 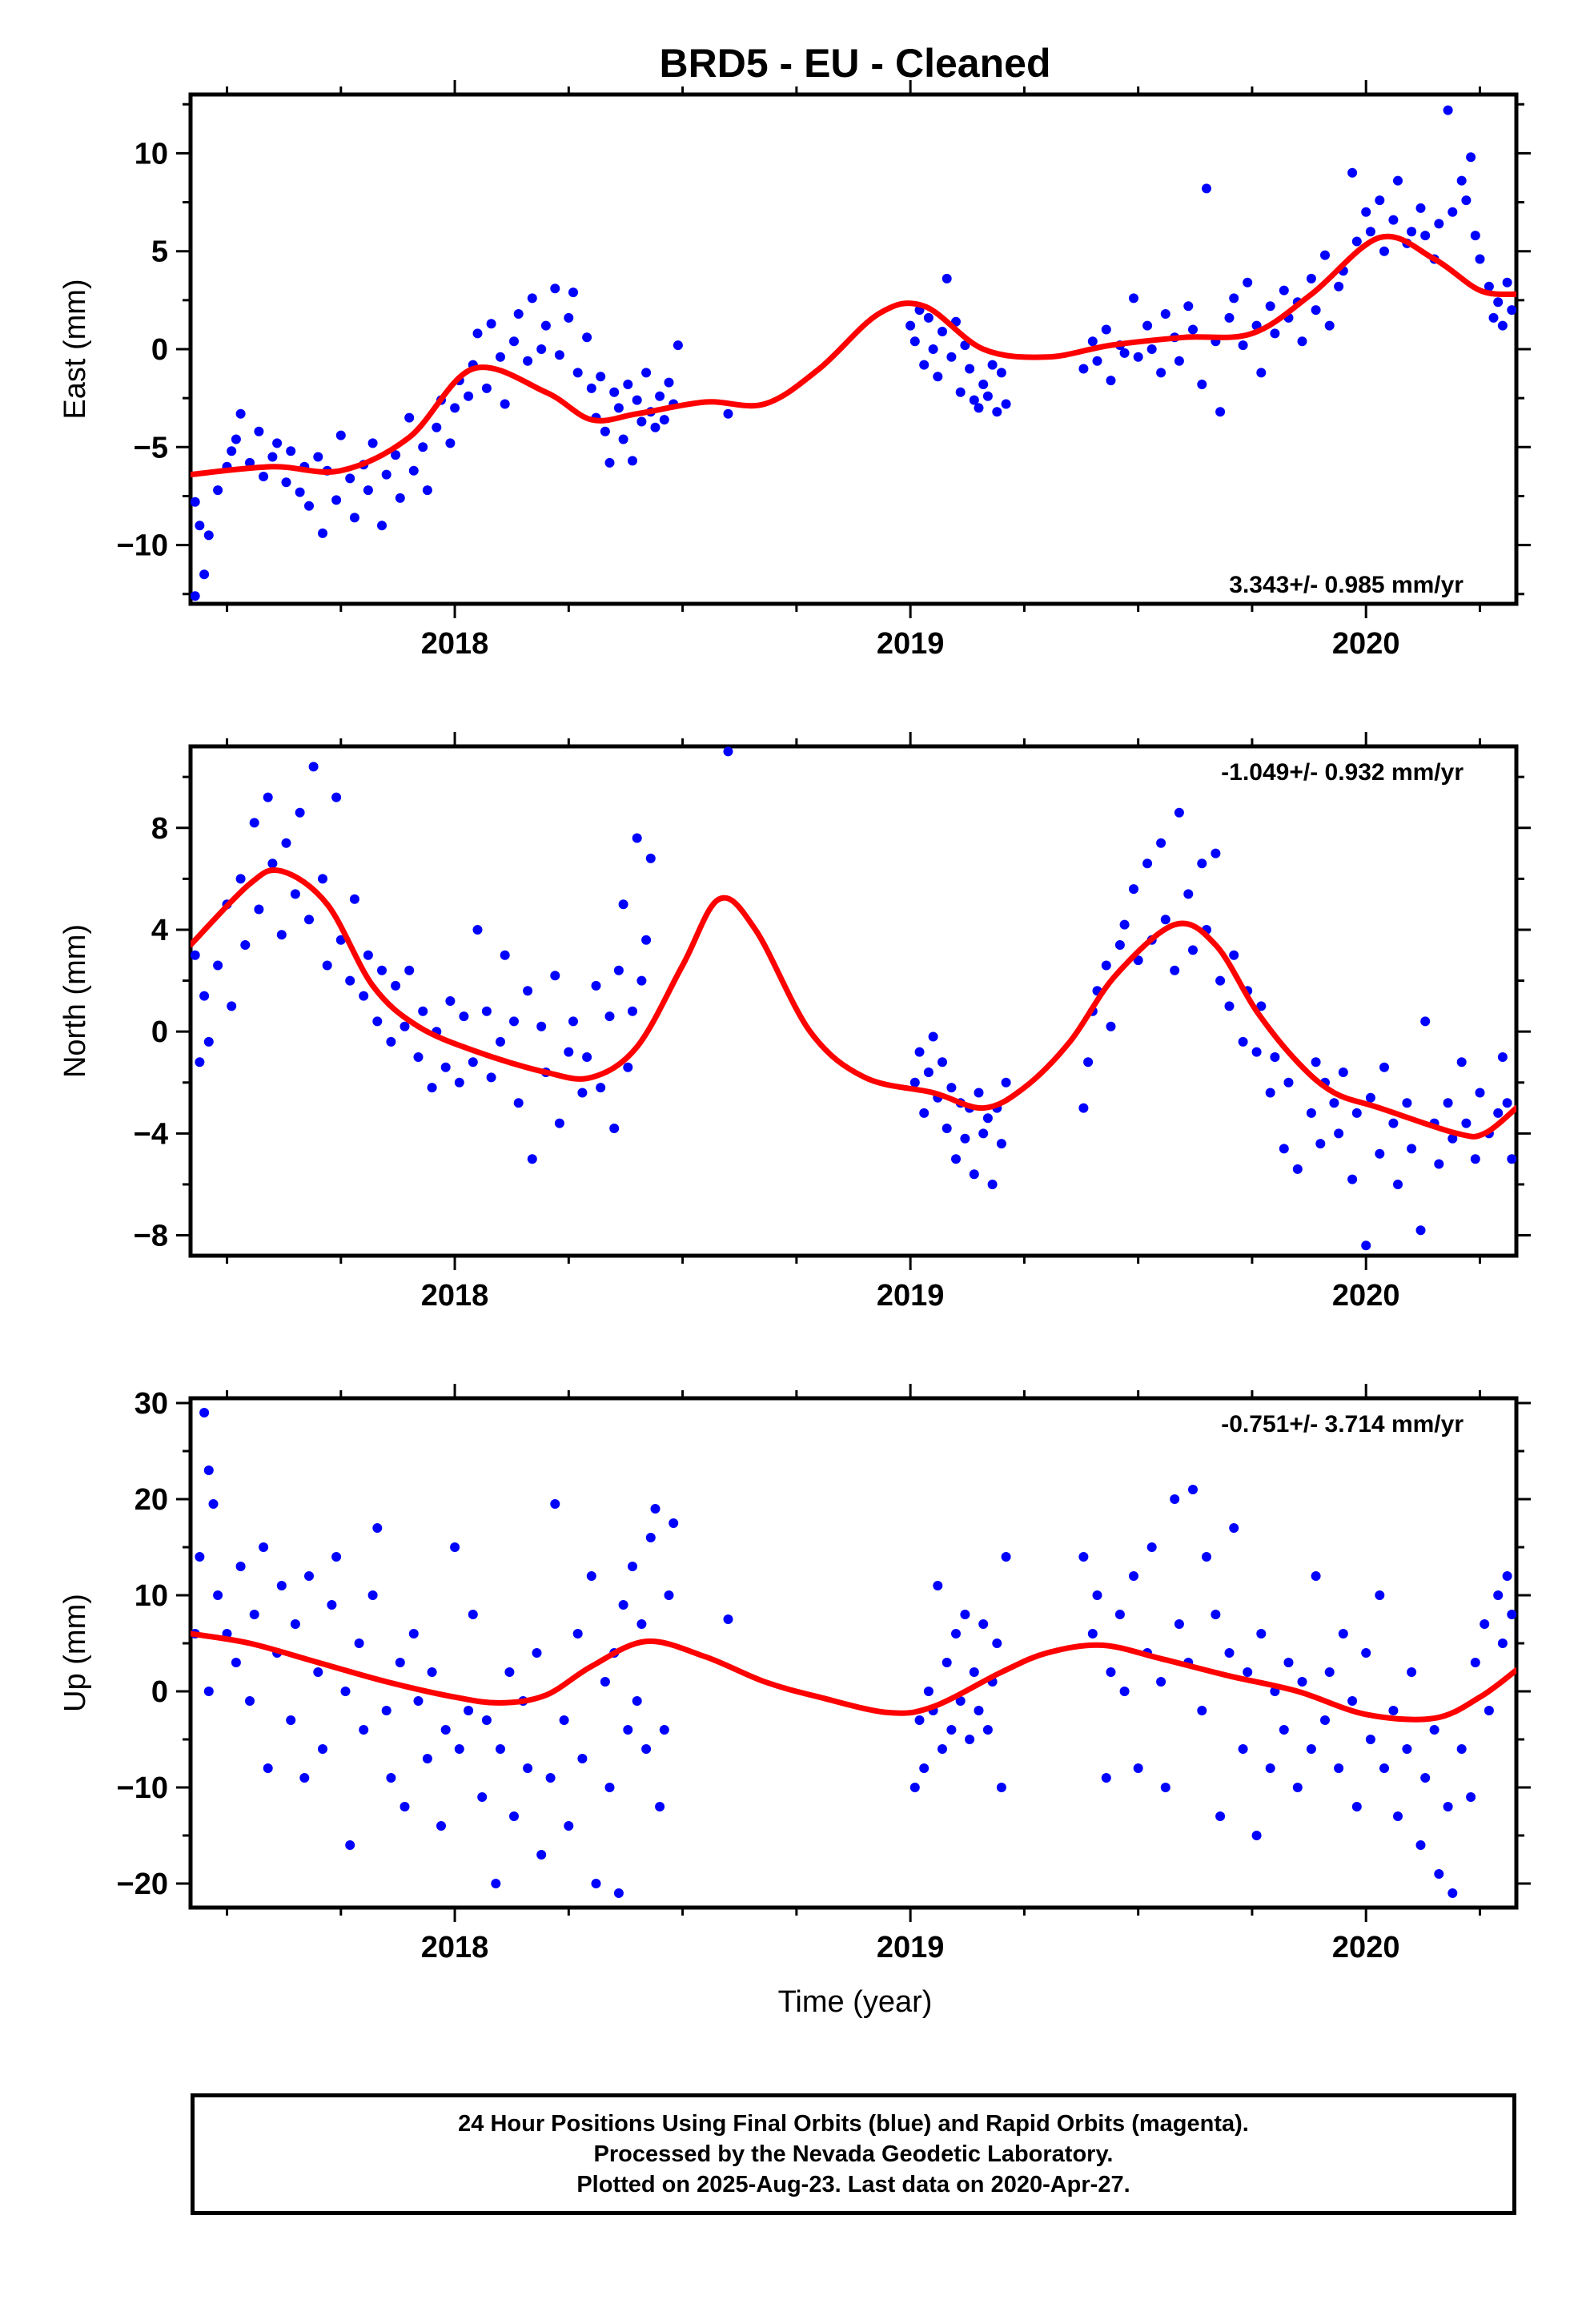 I want to click on y-tick-label: −4, so click(x=151, y=1134).